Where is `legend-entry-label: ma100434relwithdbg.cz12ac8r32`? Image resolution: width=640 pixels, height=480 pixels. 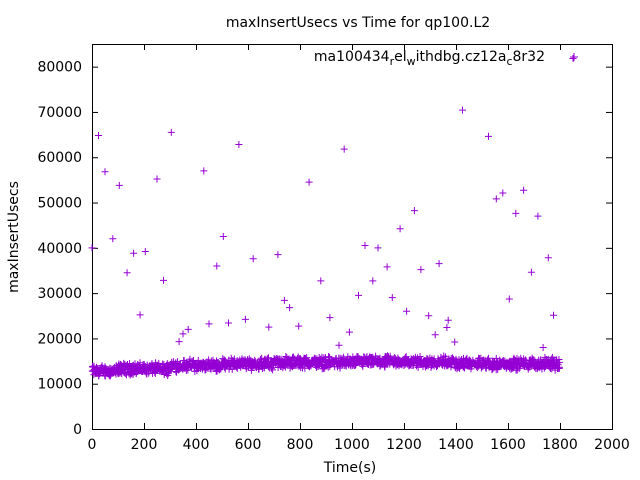 legend-entry-label: ma100434relwithdbg.cz12ac8r32 is located at coordinates (429, 58).